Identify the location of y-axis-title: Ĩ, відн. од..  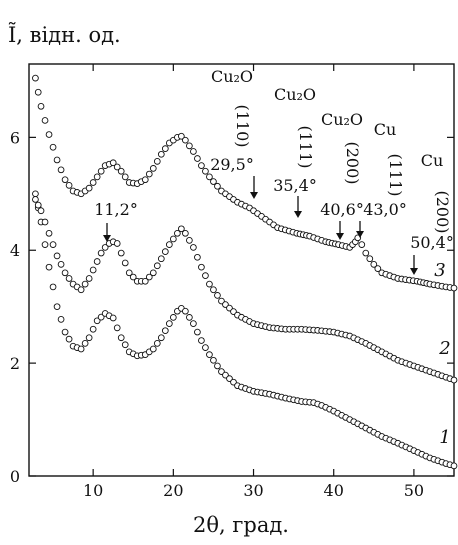
(64, 35).